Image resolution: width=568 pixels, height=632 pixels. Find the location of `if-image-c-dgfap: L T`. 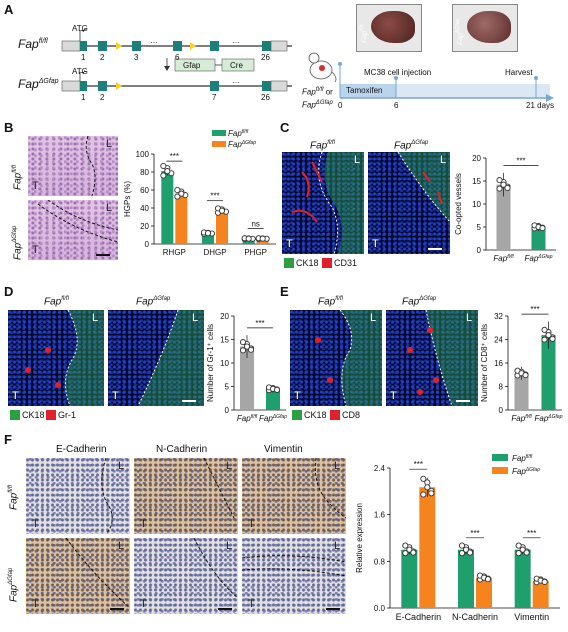

if-image-c-dgfap: L T is located at coordinates (409, 203).